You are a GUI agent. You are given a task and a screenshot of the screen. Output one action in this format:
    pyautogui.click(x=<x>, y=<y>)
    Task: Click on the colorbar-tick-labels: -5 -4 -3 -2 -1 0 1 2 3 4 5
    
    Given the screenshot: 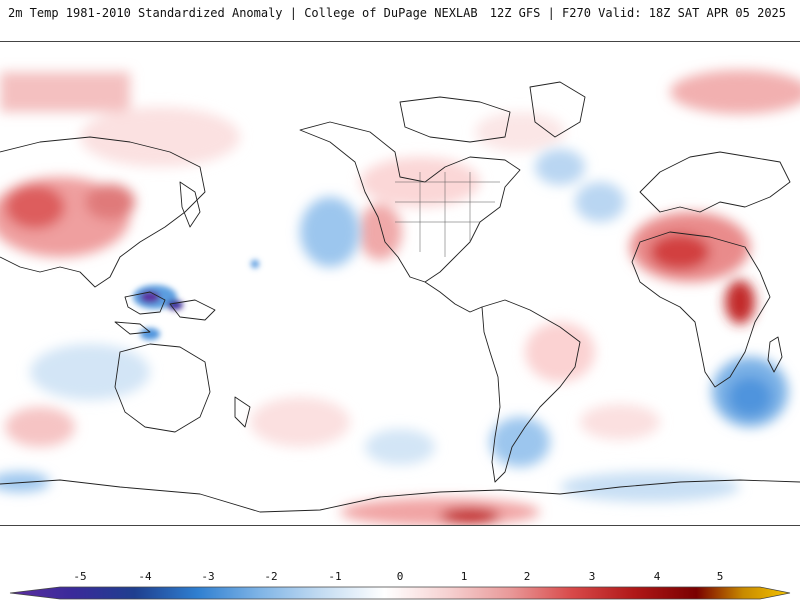 What is the action you would take?
    pyautogui.click(x=400, y=577)
    